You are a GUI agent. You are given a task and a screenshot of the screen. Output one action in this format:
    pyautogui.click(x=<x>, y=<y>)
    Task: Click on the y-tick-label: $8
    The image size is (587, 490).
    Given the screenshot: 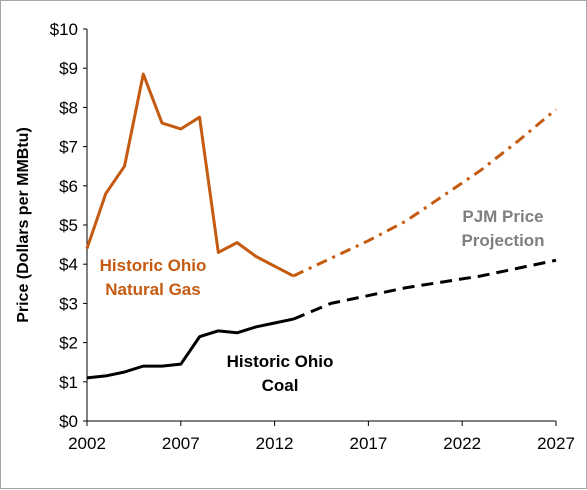 What is the action you would take?
    pyautogui.click(x=68, y=107)
    